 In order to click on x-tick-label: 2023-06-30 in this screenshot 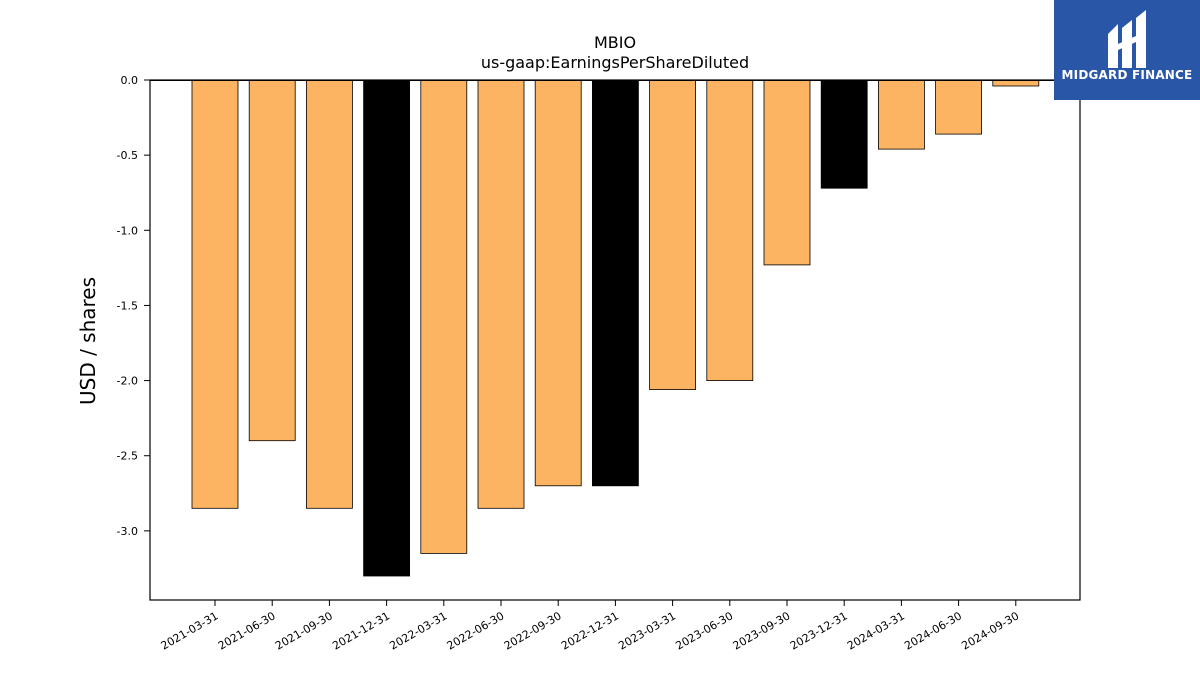, I will do `click(704, 630)`.